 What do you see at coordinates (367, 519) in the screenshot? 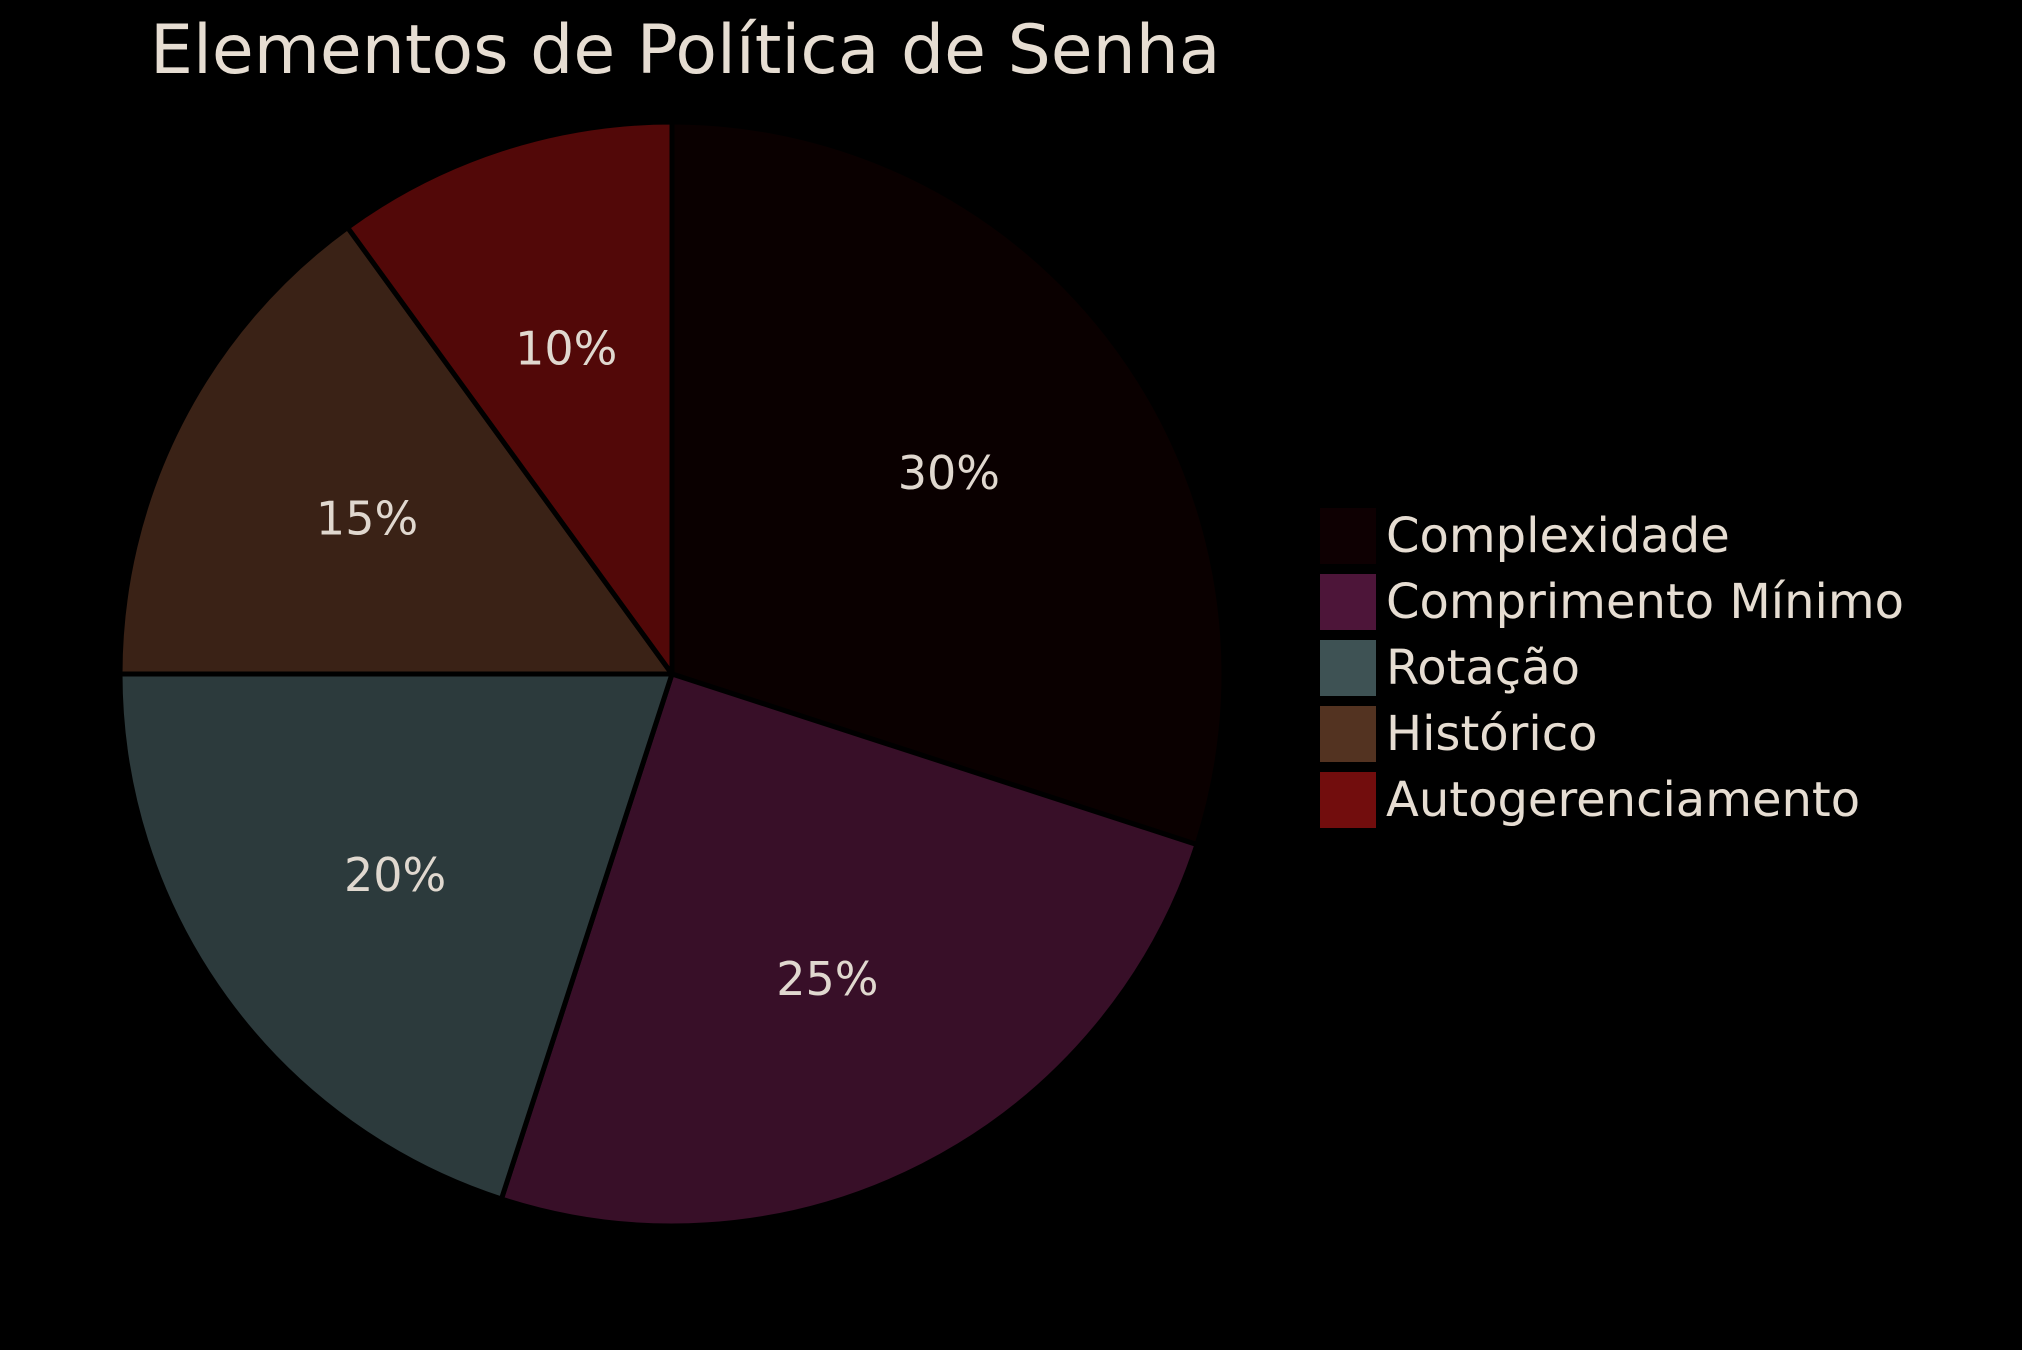
I see `slice-value-label: 15%` at bounding box center [367, 519].